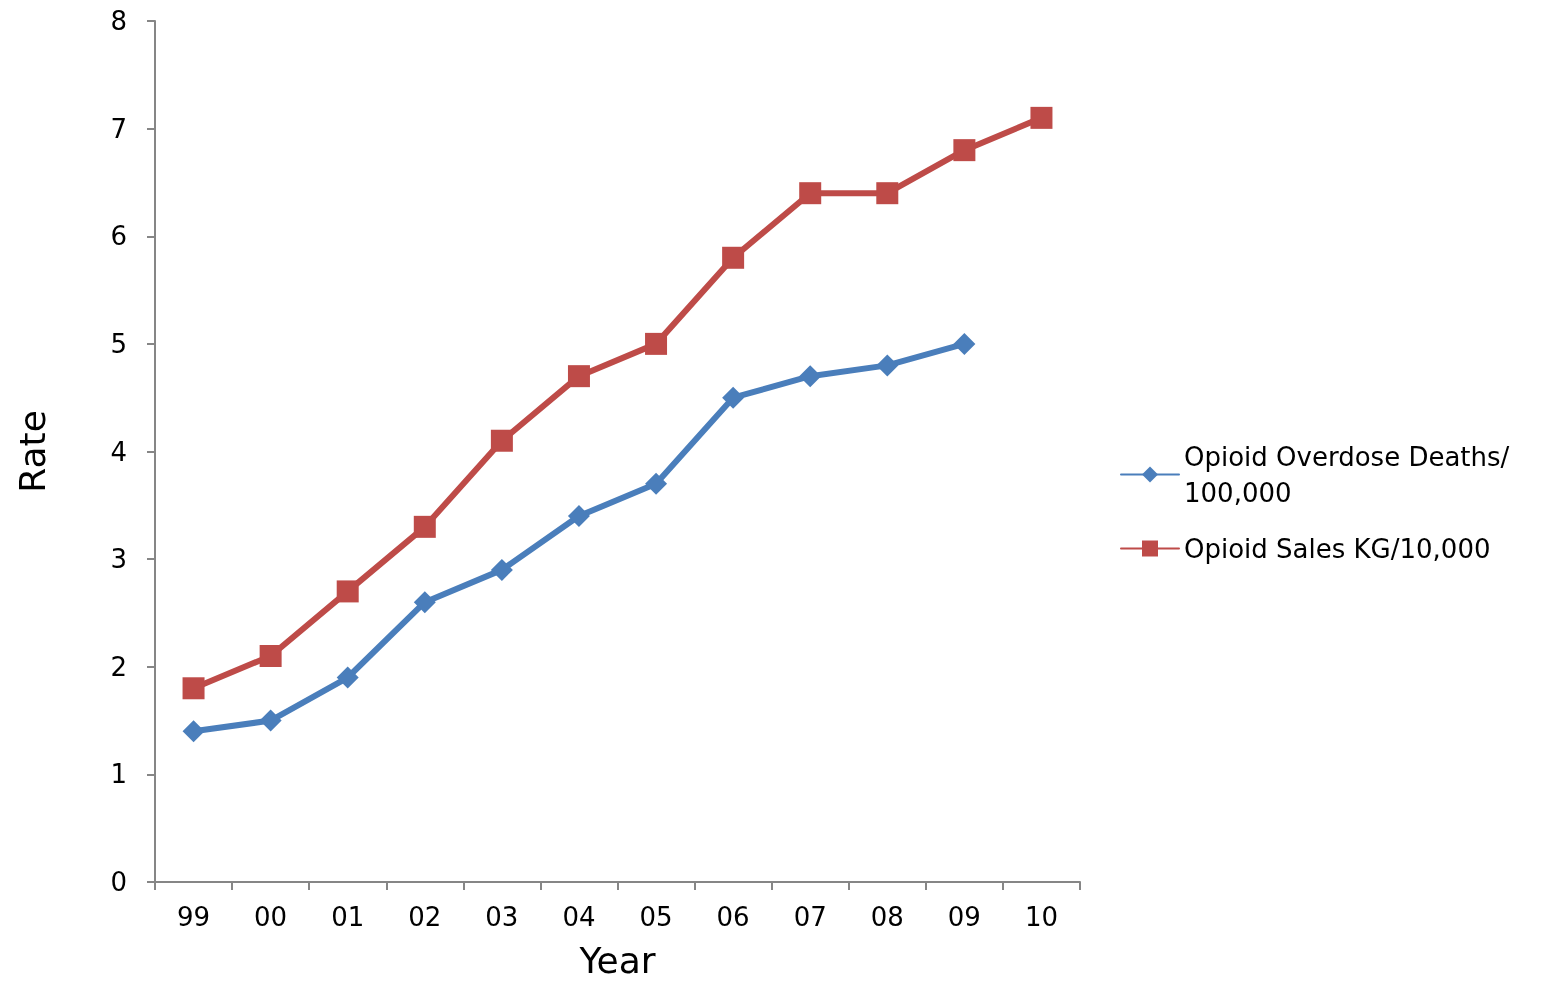 Image resolution: width=1547 pixels, height=1005 pixels. Describe the element at coordinates (118, 774) in the screenshot. I see `y-tick-label: 1` at that location.